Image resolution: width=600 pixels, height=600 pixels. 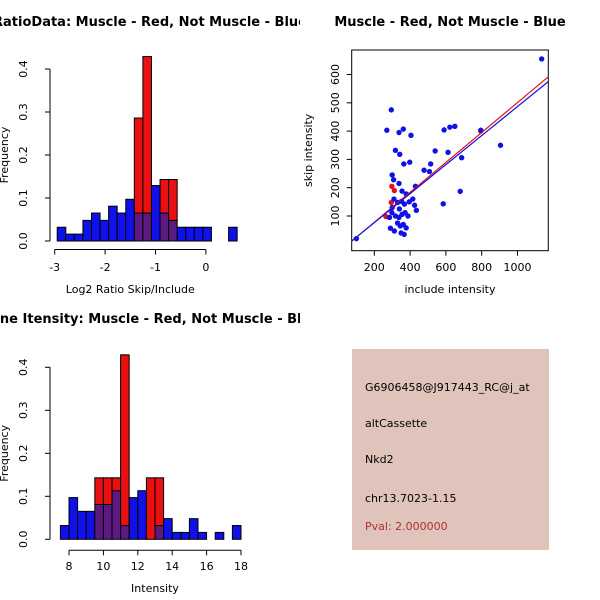 I want to click on y-tick-label: 0.1, so click(x=23, y=198).